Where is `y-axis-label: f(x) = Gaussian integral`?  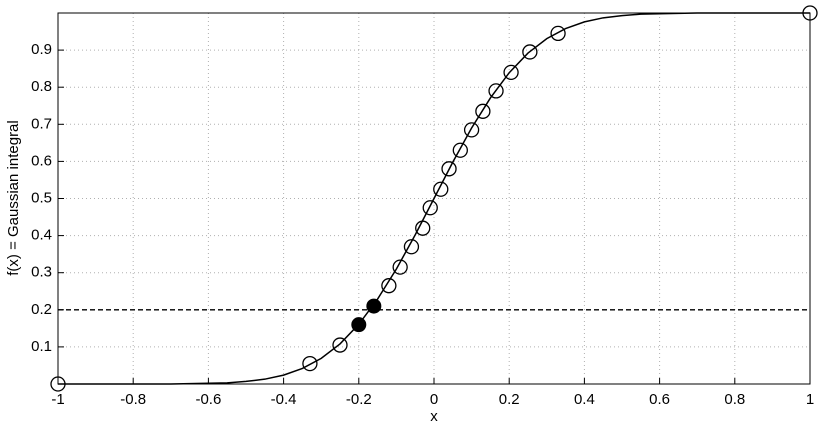 y-axis-label: f(x) = Gaussian integral is located at coordinates (13, 198).